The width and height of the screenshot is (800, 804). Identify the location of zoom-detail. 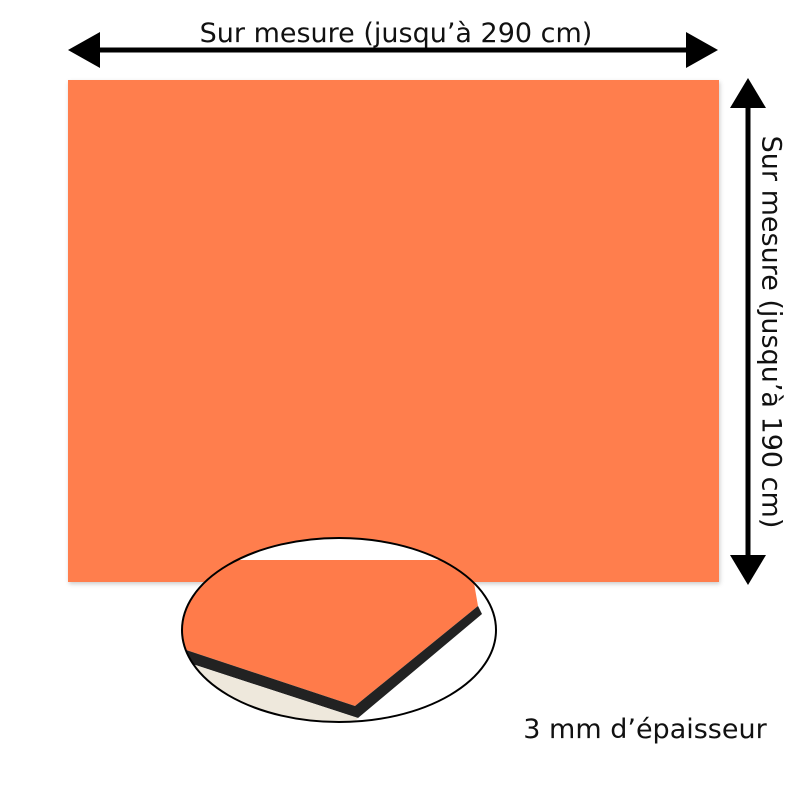
(339, 630).